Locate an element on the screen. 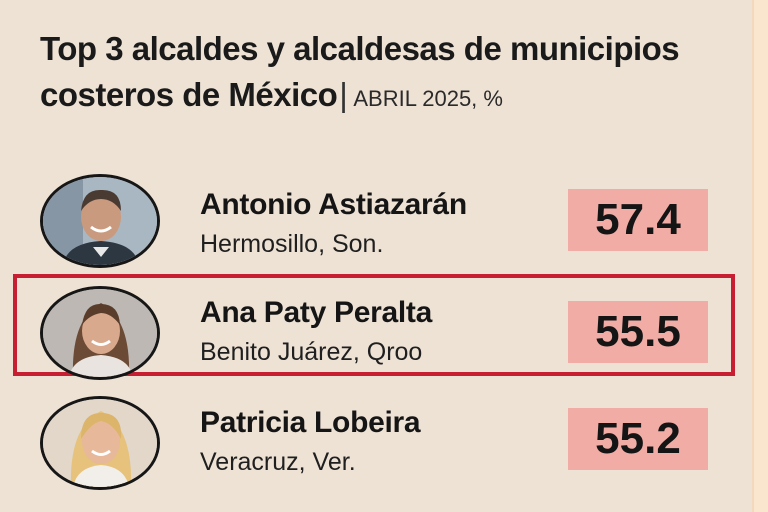  approval-value: 55.2 is located at coordinates (638, 439).